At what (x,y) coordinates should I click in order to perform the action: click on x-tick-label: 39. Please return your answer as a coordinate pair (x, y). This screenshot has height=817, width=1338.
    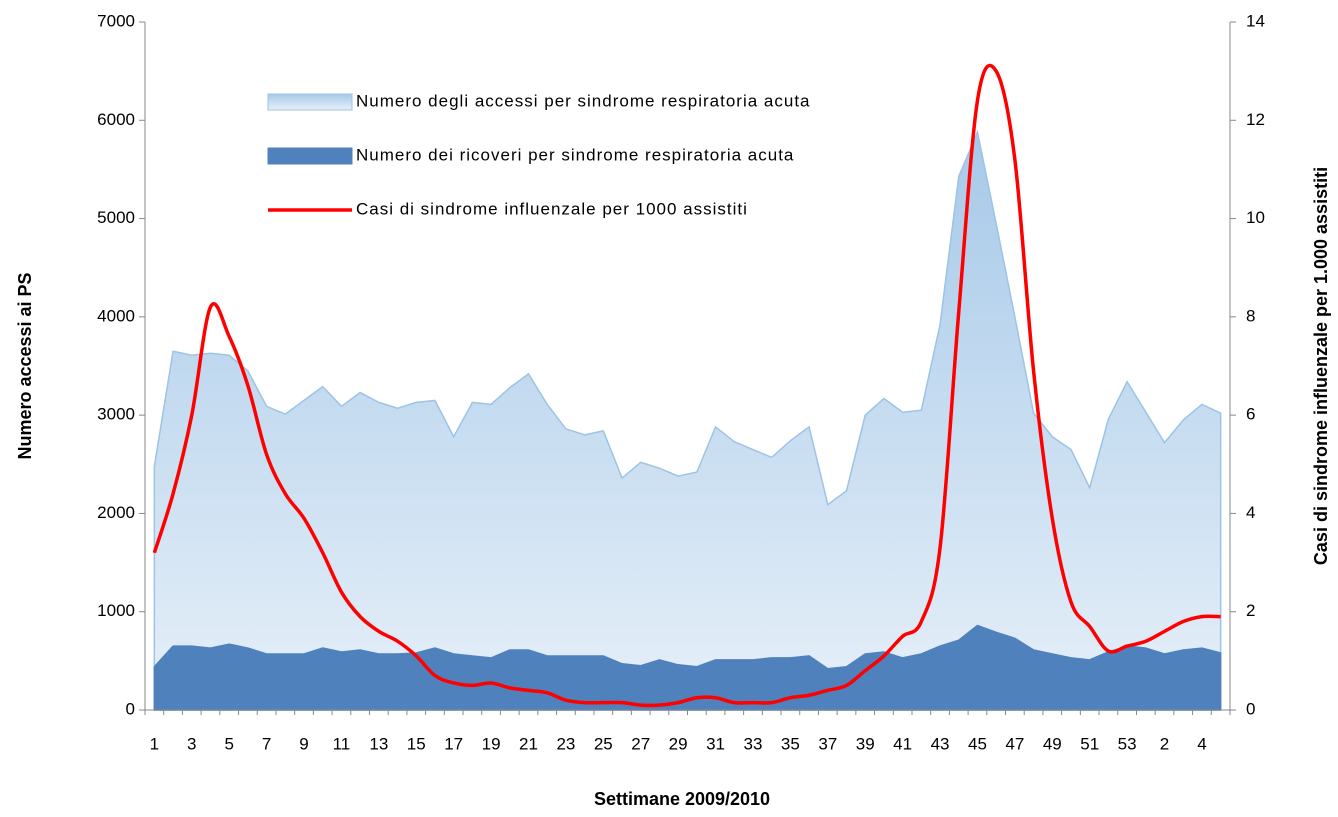
    Looking at the image, I should click on (865, 743).